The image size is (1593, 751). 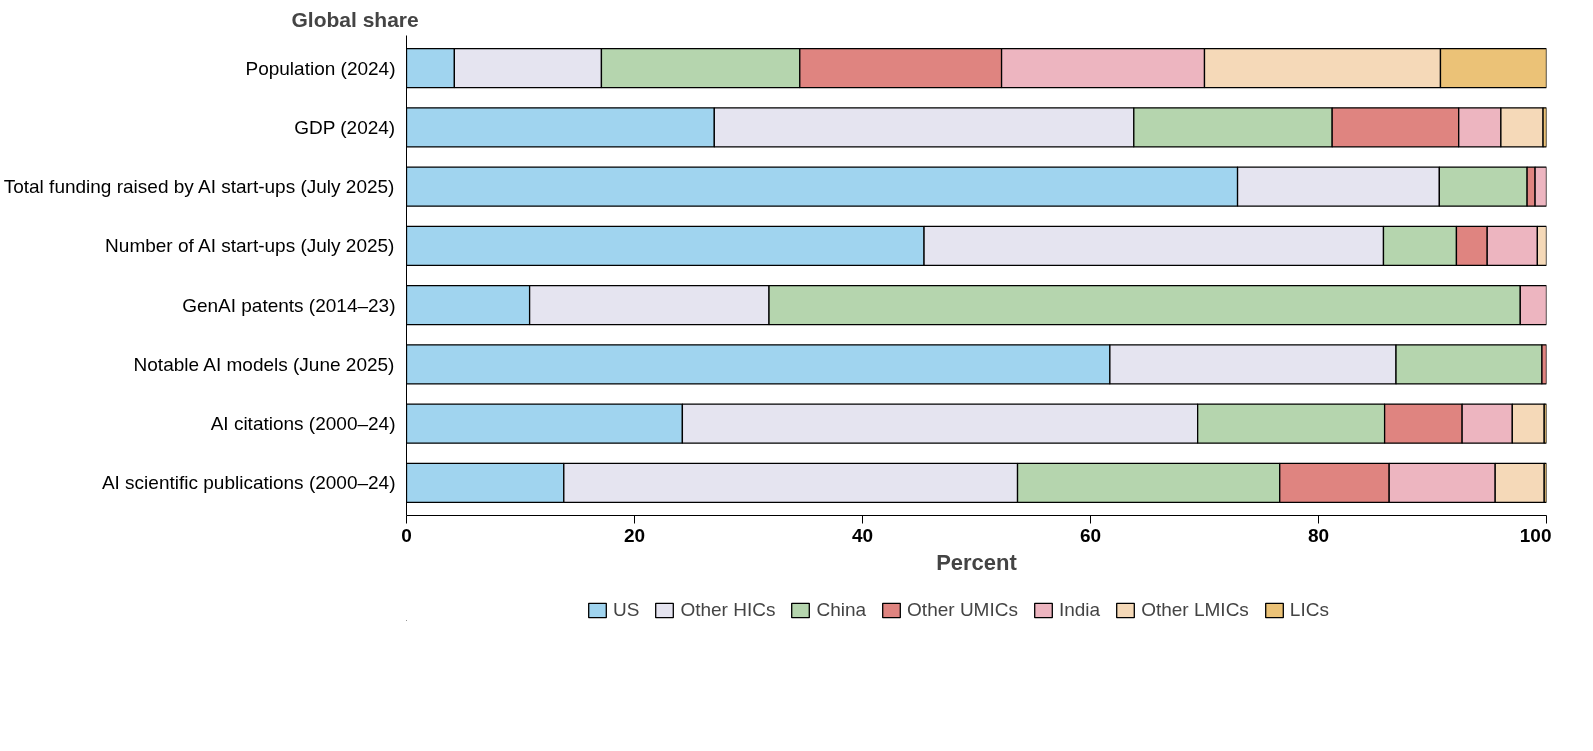 I want to click on chart-title: Global share, so click(x=355, y=19).